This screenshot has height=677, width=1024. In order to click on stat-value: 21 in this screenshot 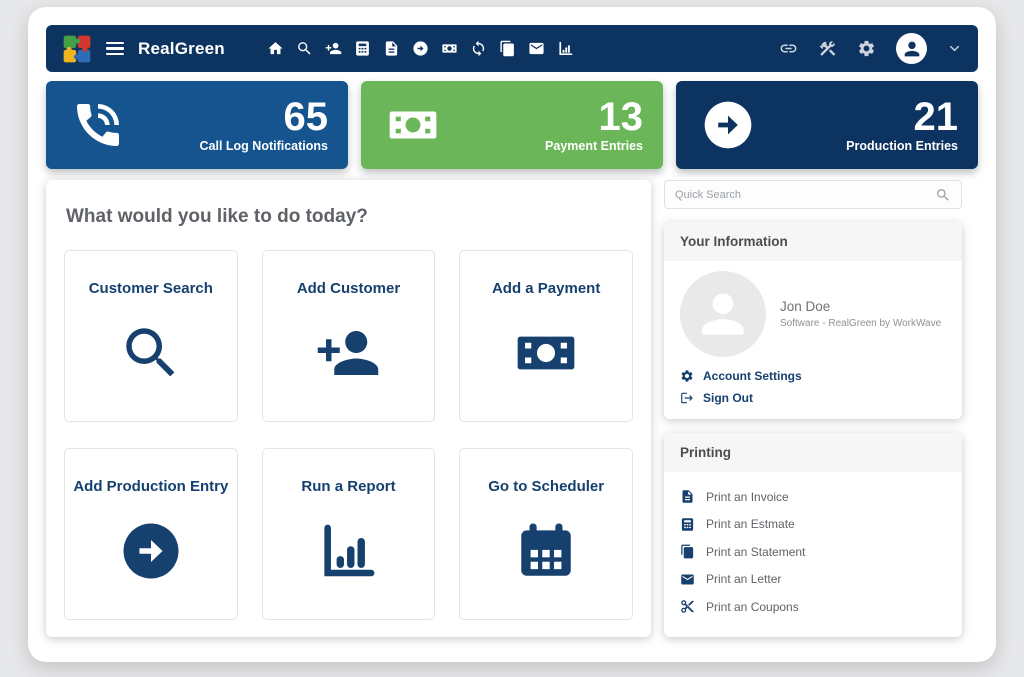, I will do `click(936, 117)`.